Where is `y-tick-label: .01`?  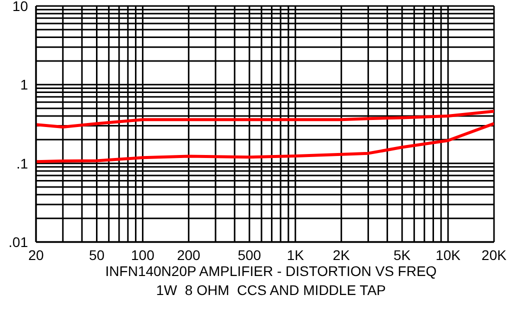
y-tick-label: .01 is located at coordinates (18, 242).